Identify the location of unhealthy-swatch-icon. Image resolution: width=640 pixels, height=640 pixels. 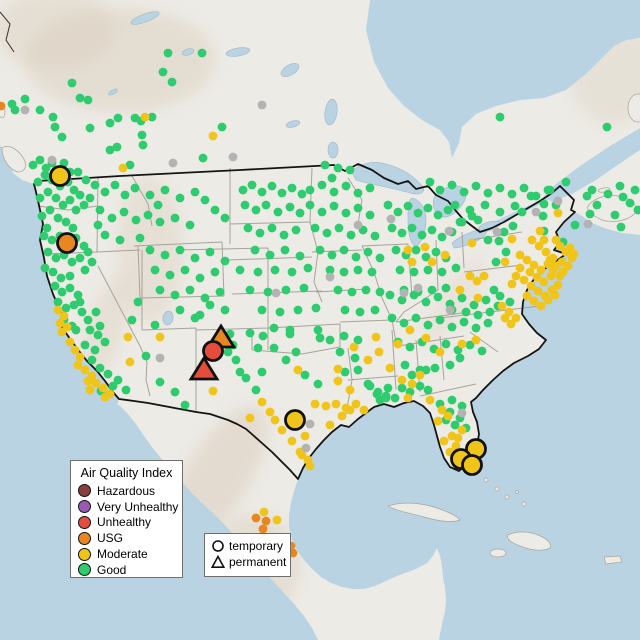
(84, 522).